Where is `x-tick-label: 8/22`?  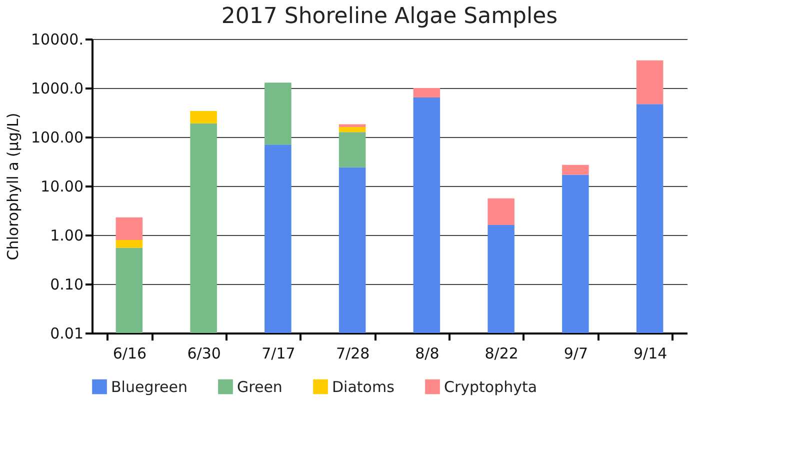 x-tick-label: 8/22 is located at coordinates (501, 353).